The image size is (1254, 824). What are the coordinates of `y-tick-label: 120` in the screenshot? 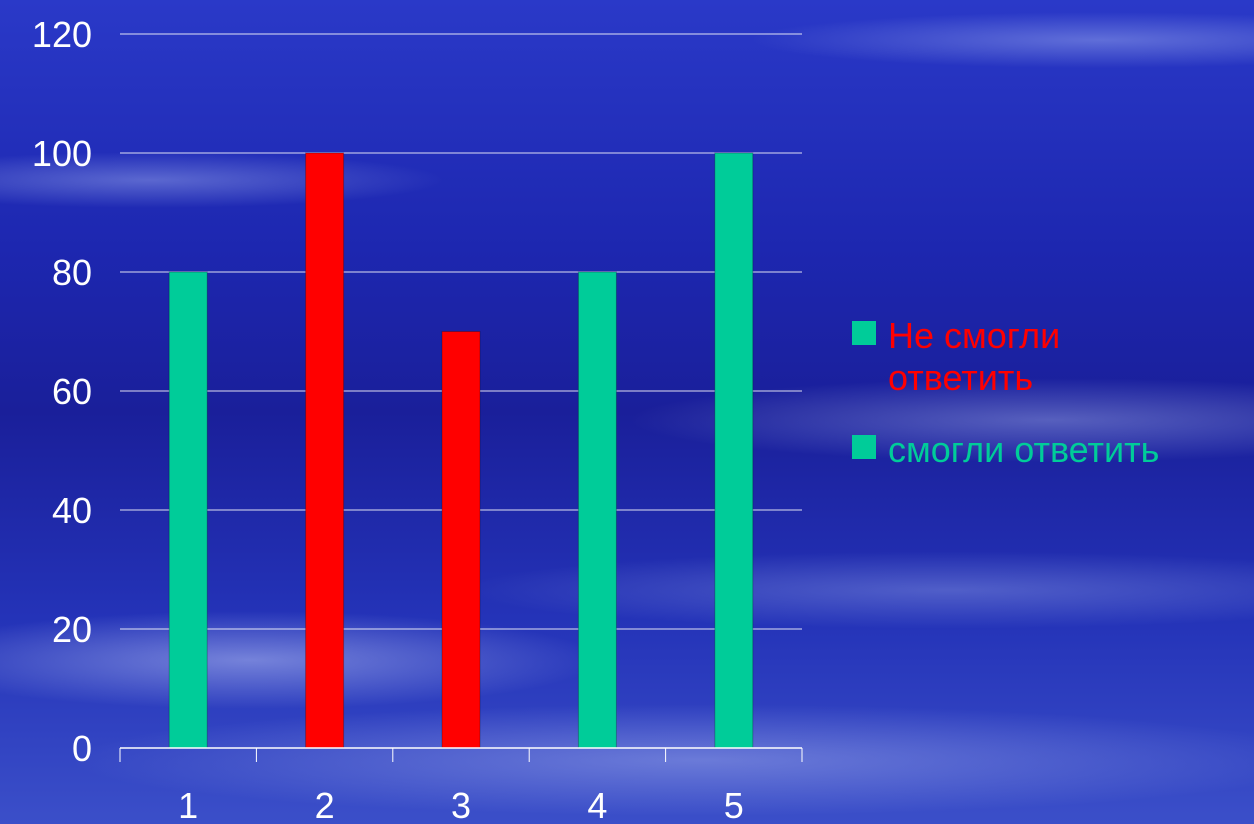 It's located at (62, 34).